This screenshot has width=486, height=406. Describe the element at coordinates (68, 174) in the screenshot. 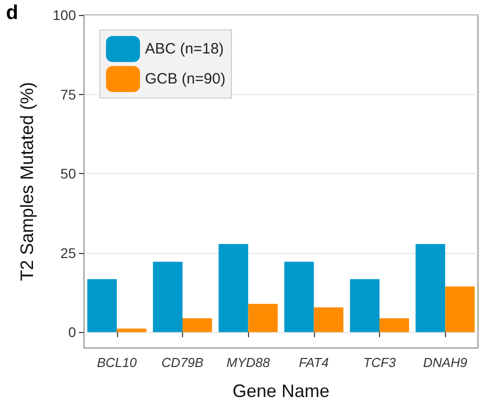

I see `y-tick-label: 50` at that location.